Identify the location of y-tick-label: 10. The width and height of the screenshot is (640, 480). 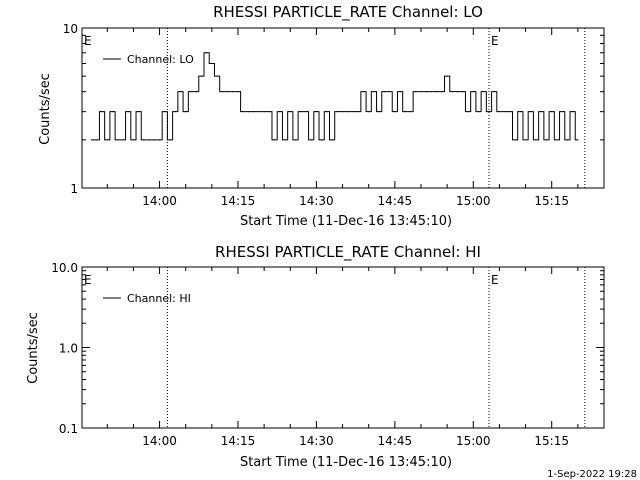
(70, 29).